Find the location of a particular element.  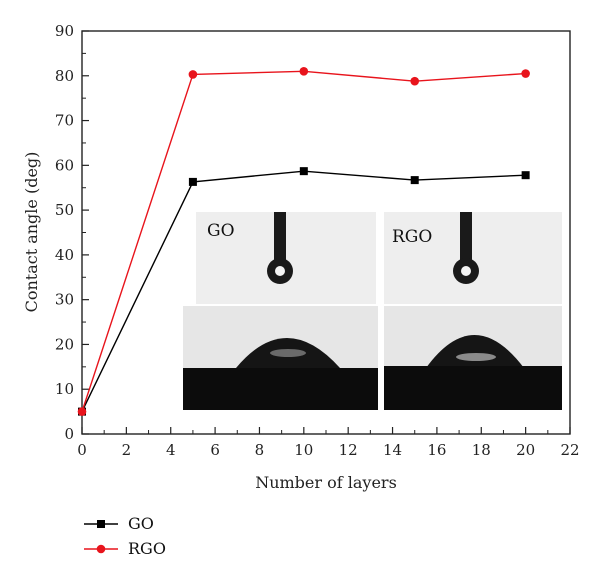

legend-rgo-marker is located at coordinates (101, 549).